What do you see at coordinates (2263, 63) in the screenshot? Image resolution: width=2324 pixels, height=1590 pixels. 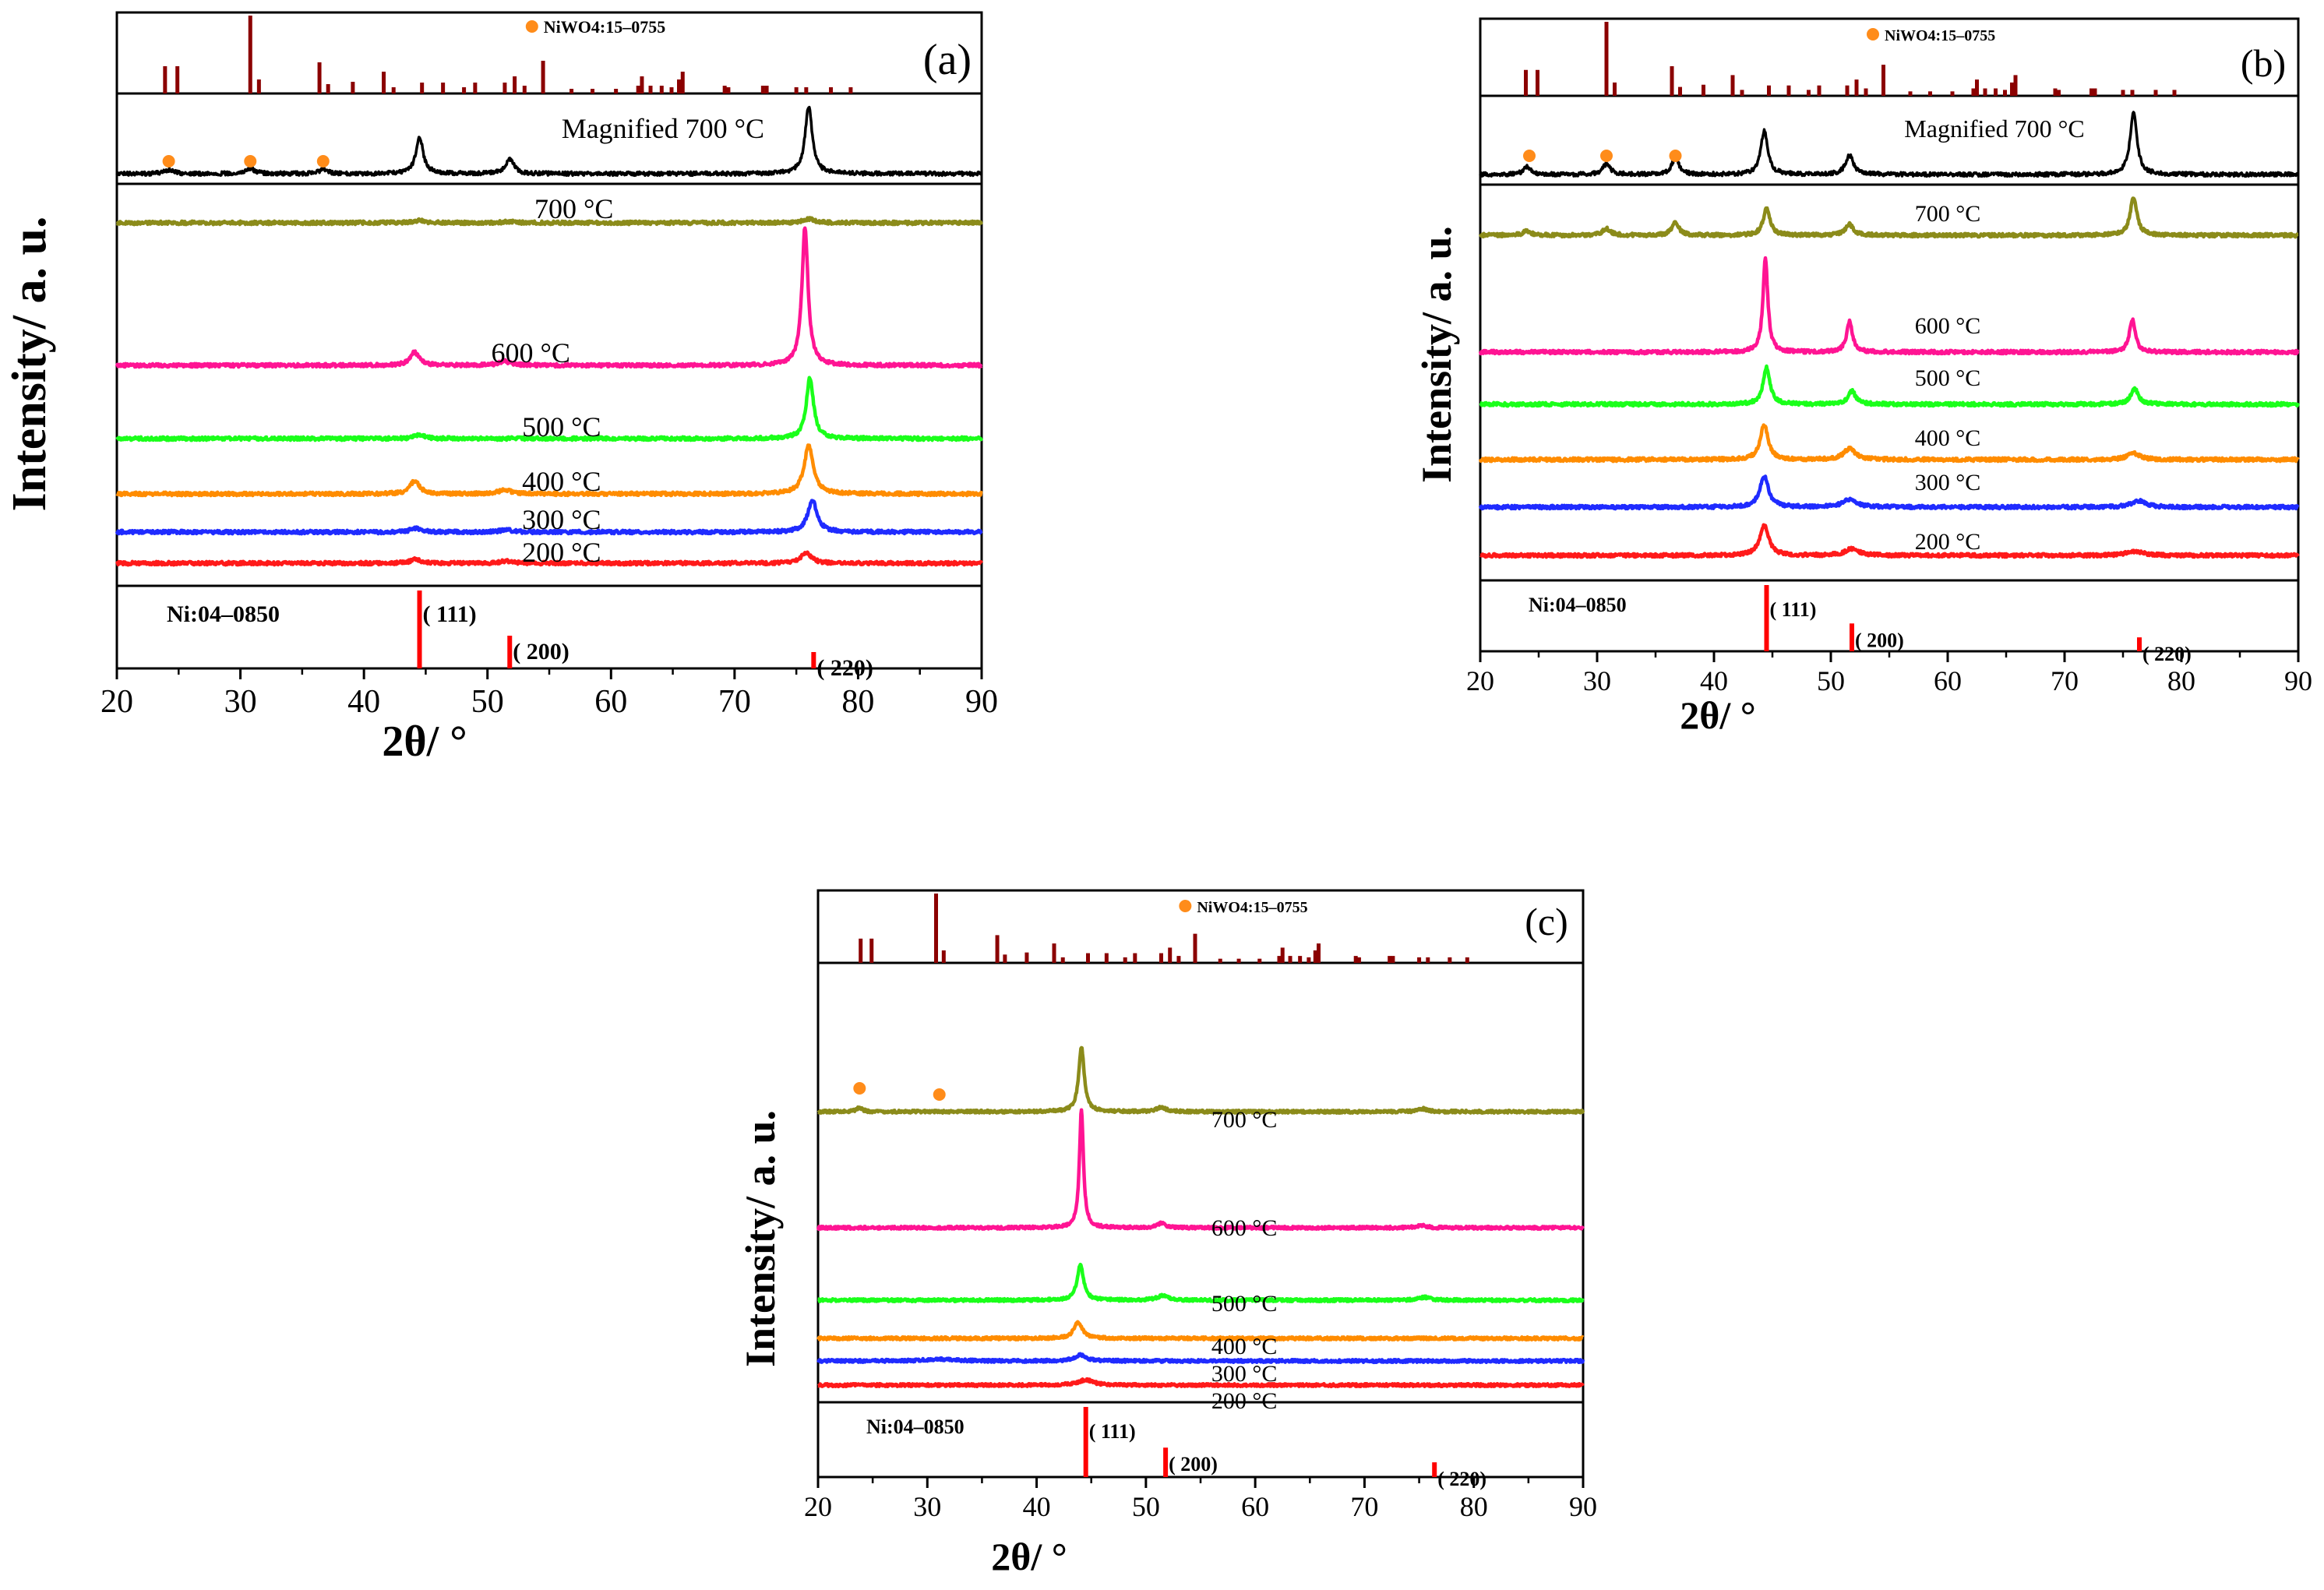 I see `panel-label: (b)` at bounding box center [2263, 63].